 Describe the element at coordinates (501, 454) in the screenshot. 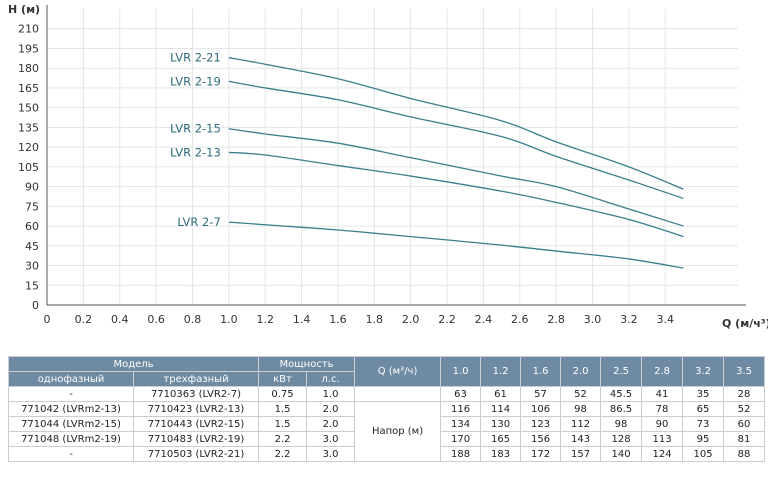

I see `cell-head-value: 183` at that location.